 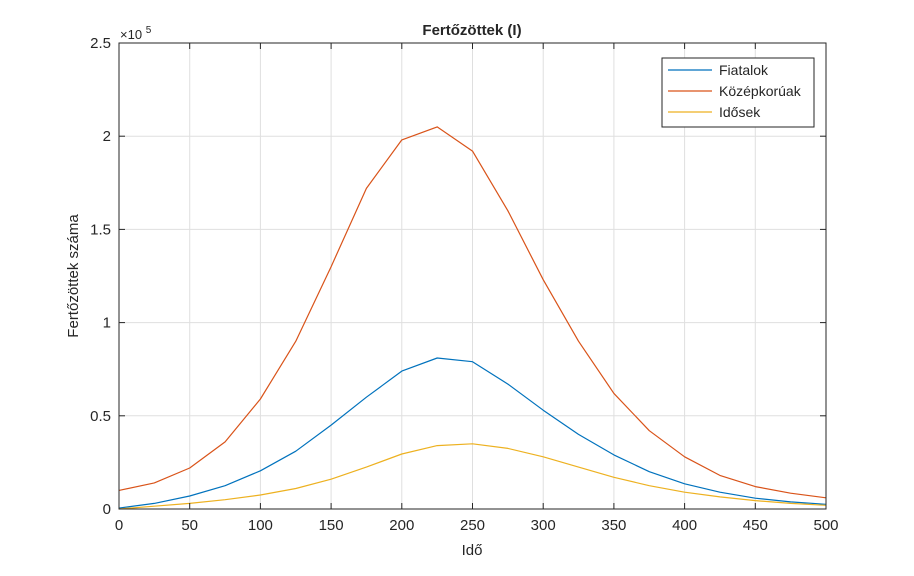 What do you see at coordinates (744, 70) in the screenshot?
I see `legend-label: Fiatalok` at bounding box center [744, 70].